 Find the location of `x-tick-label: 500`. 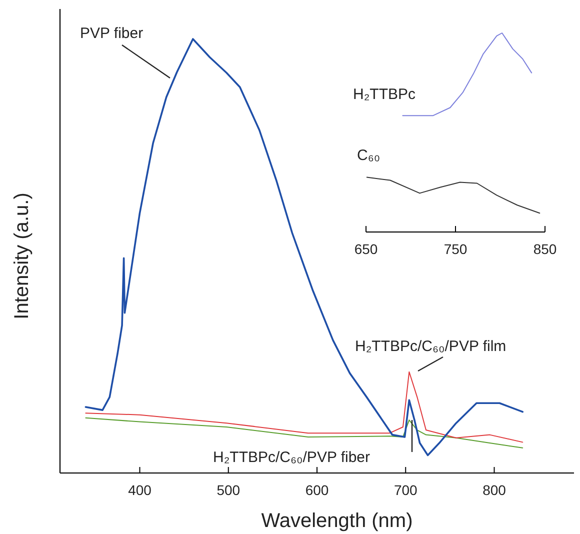

x-tick-label: 500 is located at coordinates (228, 490).